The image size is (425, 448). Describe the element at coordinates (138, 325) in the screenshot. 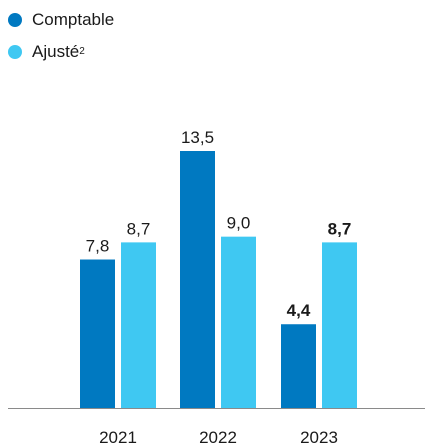

I see `bar-ajust-2021` at that location.